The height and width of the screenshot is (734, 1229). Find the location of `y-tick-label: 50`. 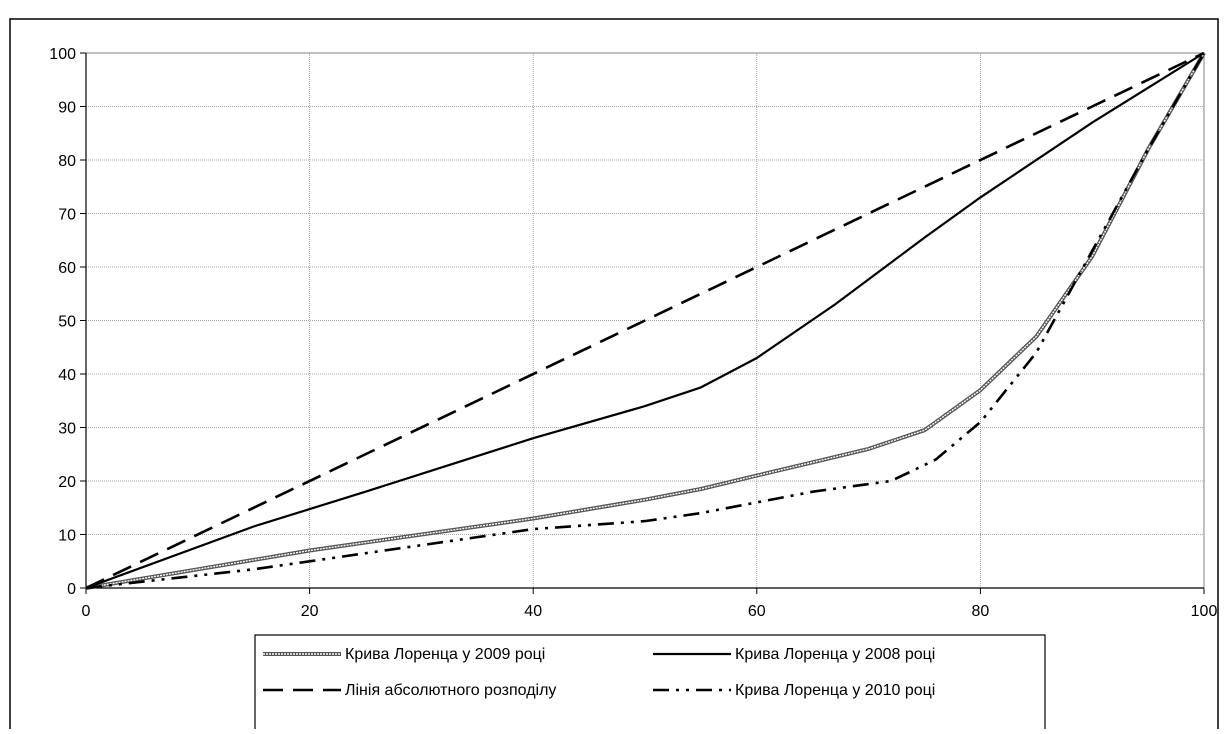

y-tick-label: 50 is located at coordinates (67, 322).